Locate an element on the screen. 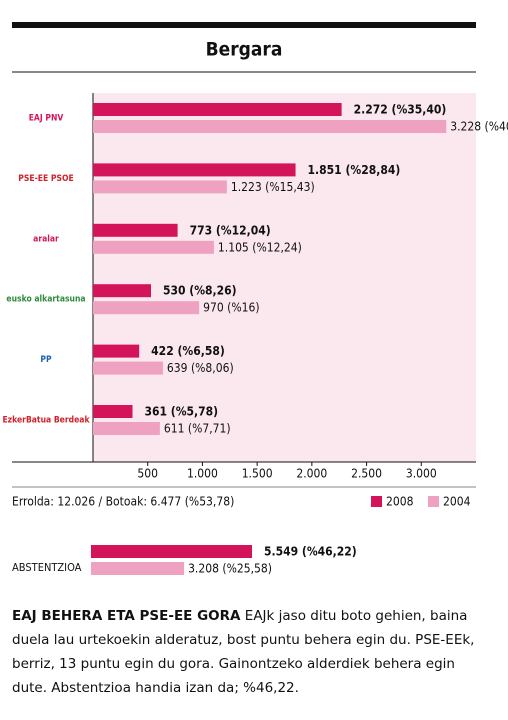 This screenshot has height=720, width=508. value-label: 611 (%7,71) is located at coordinates (197, 429).